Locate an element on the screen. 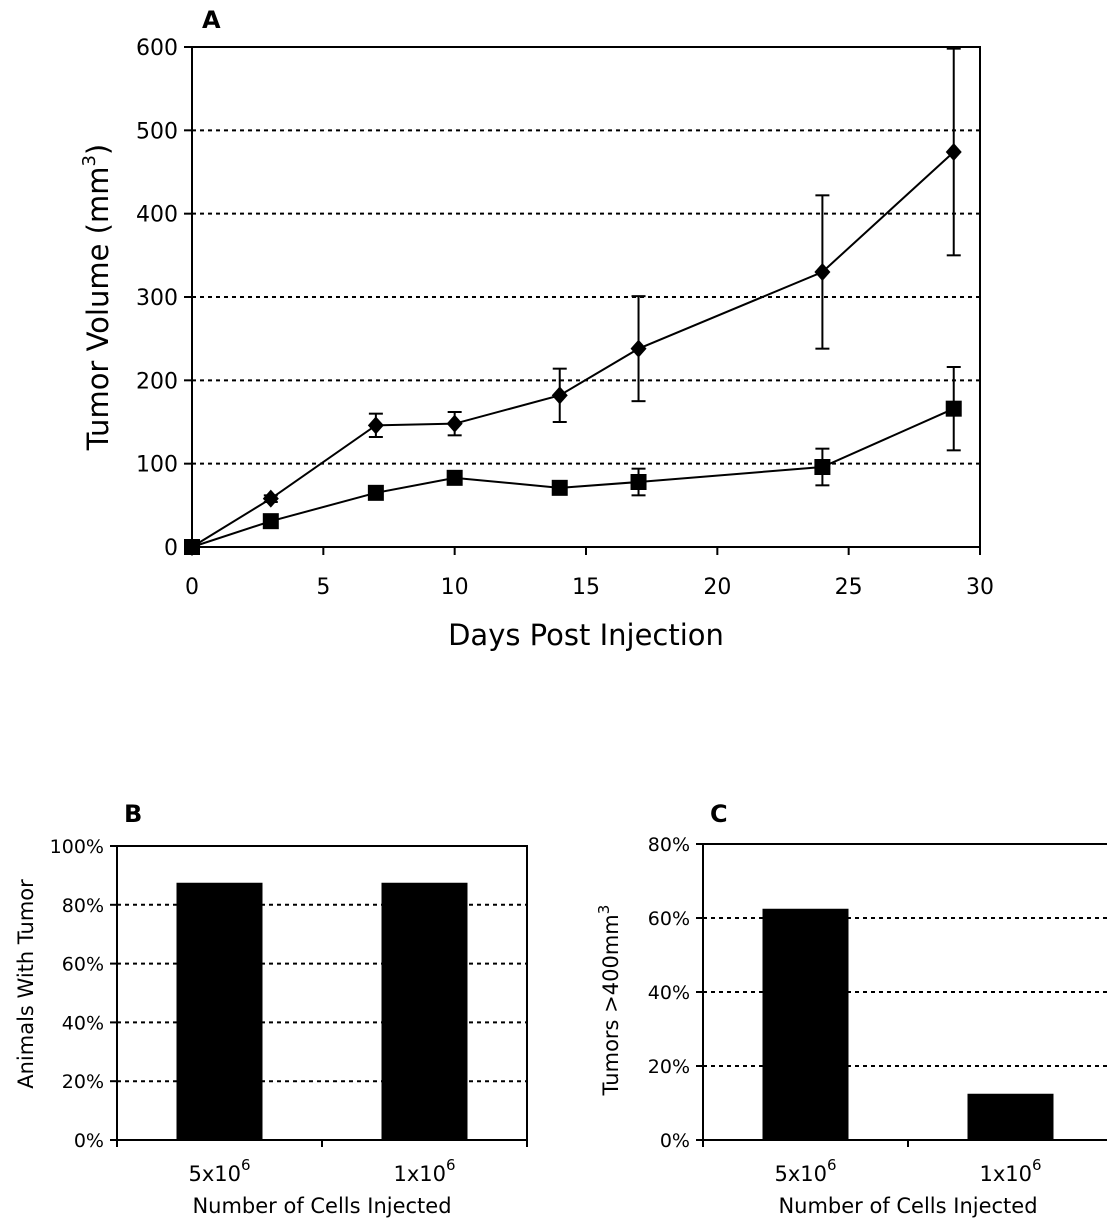  a-y-axis-title-suffix: ) is located at coordinates (98, 149).